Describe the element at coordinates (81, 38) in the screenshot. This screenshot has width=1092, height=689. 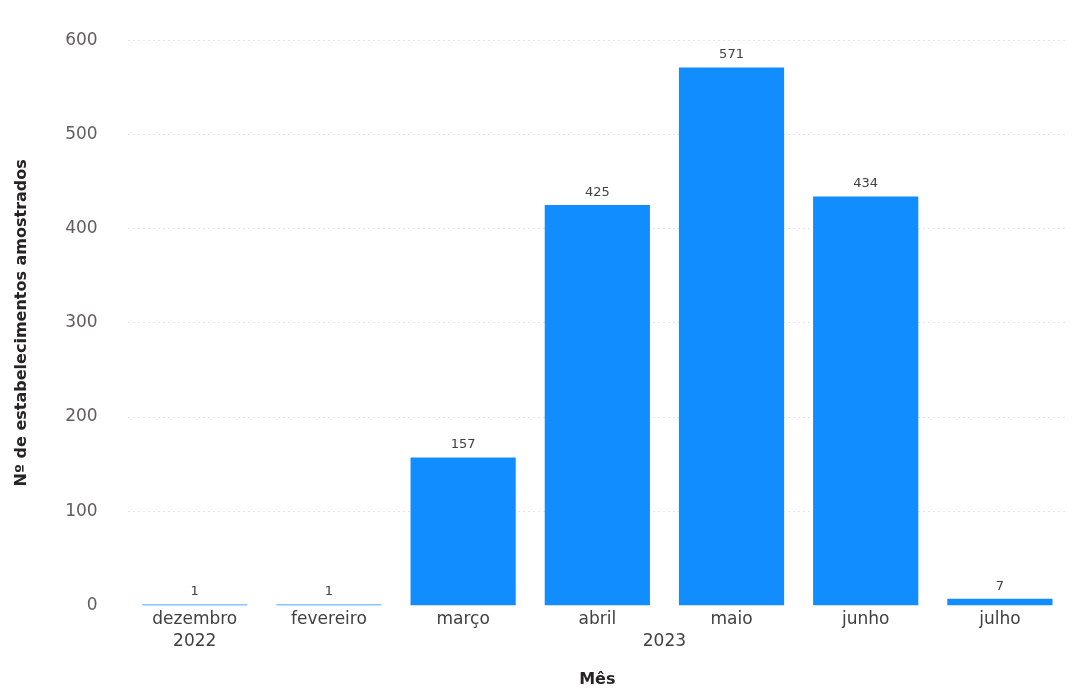
I see `y-tick-label: 600` at that location.